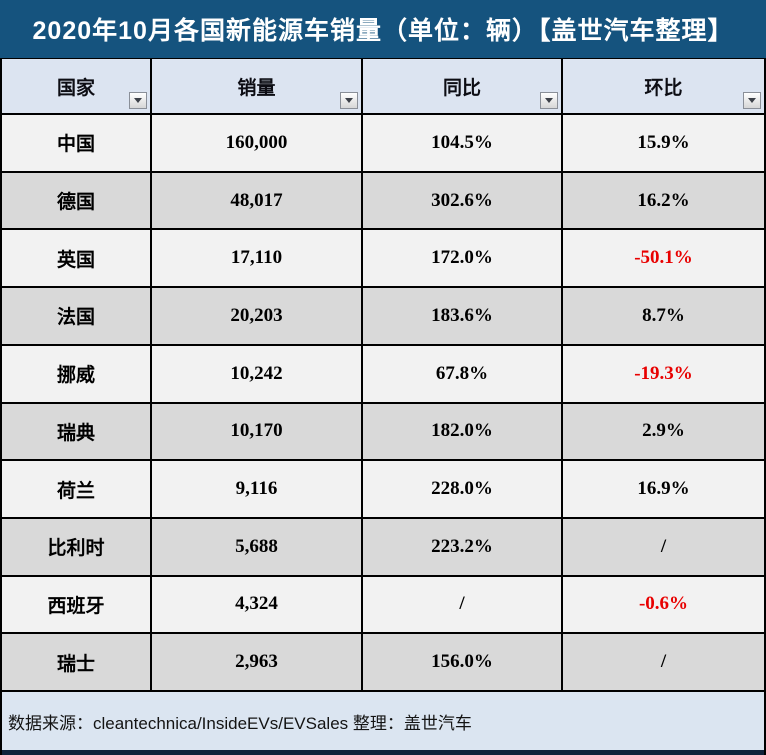  I want to click on filter-dropdown-button-mom, so click(752, 100).